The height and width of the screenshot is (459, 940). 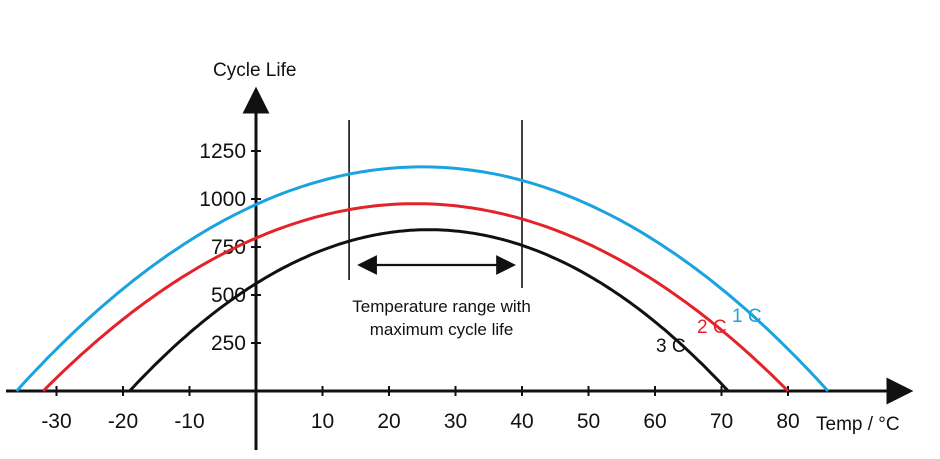 What do you see at coordinates (747, 316) in the screenshot?
I see `series-label-1c: 1 C` at bounding box center [747, 316].